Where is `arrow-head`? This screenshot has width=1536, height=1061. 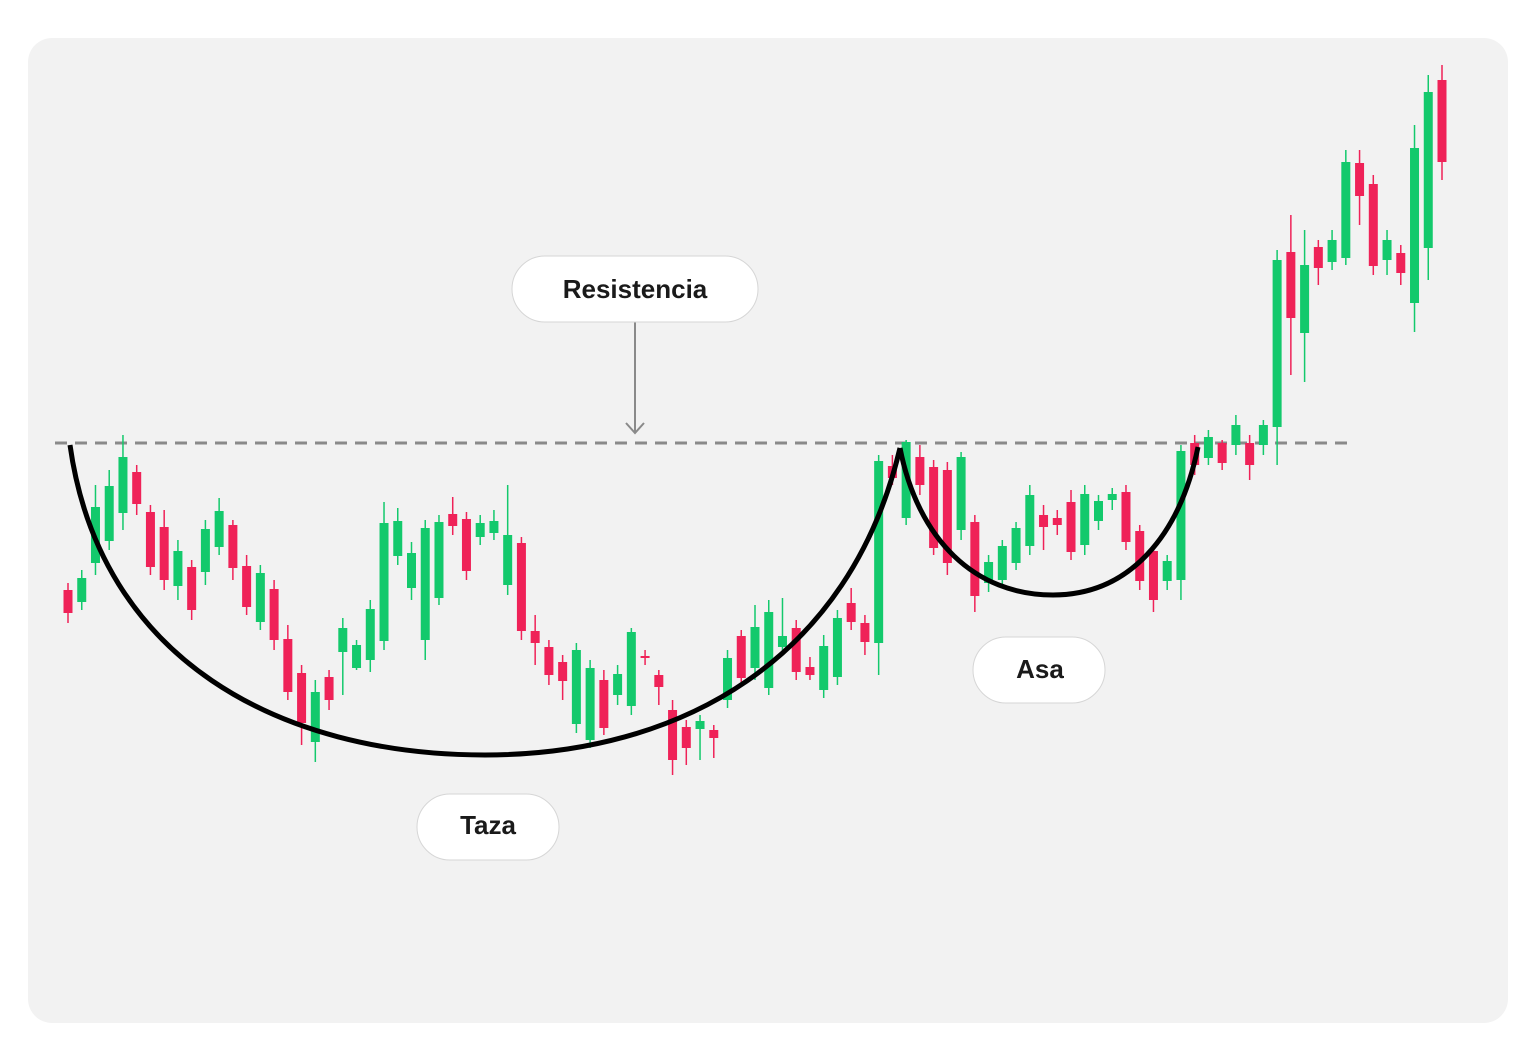
arrow-head is located at coordinates (635, 428).